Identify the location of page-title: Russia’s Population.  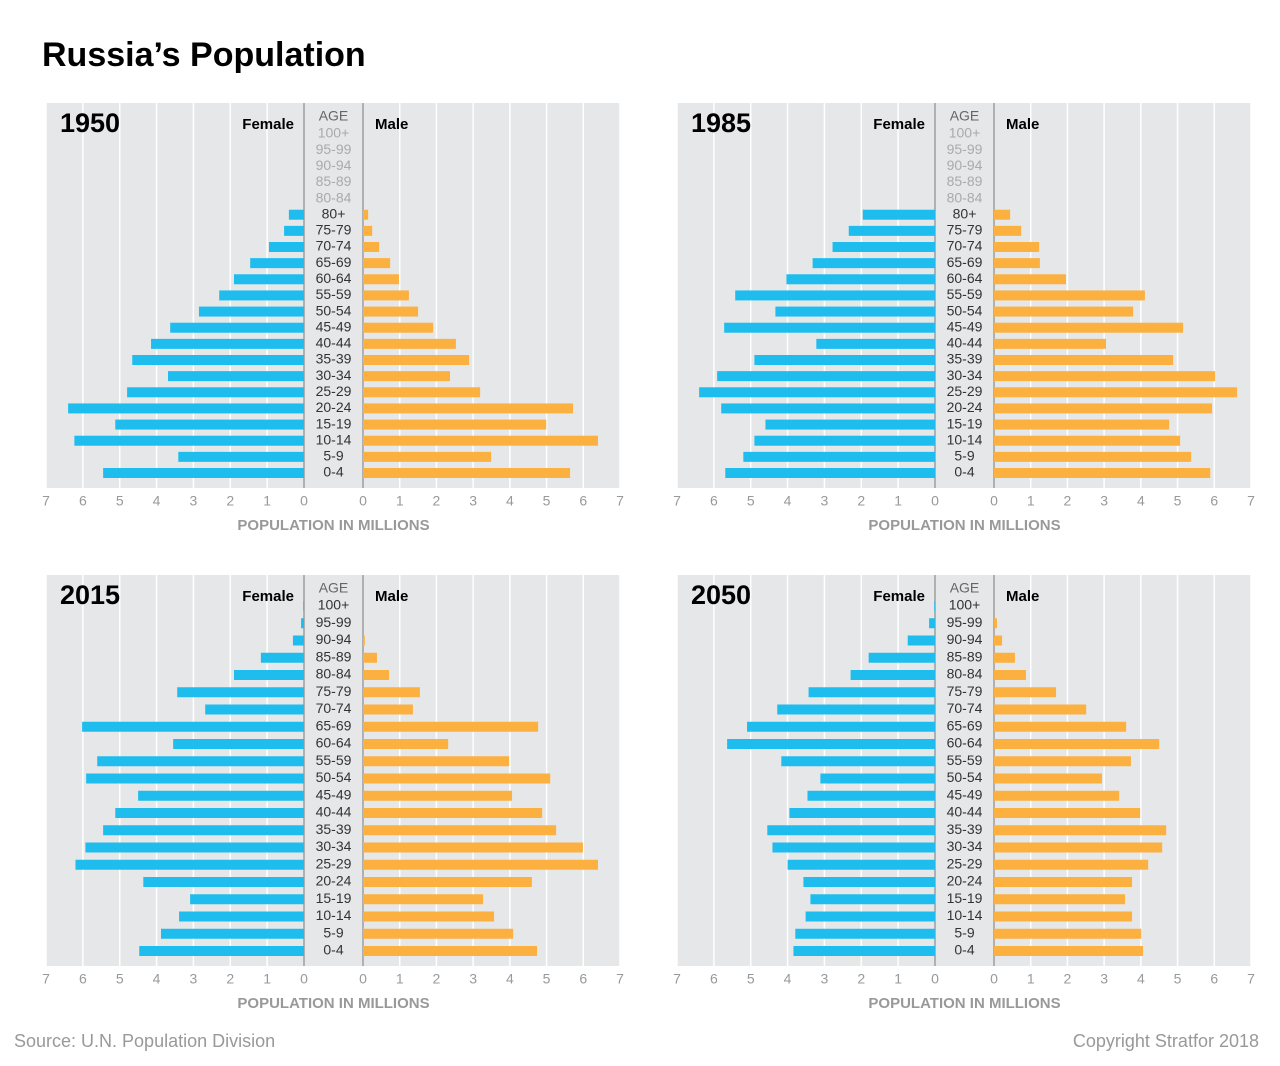
(204, 55).